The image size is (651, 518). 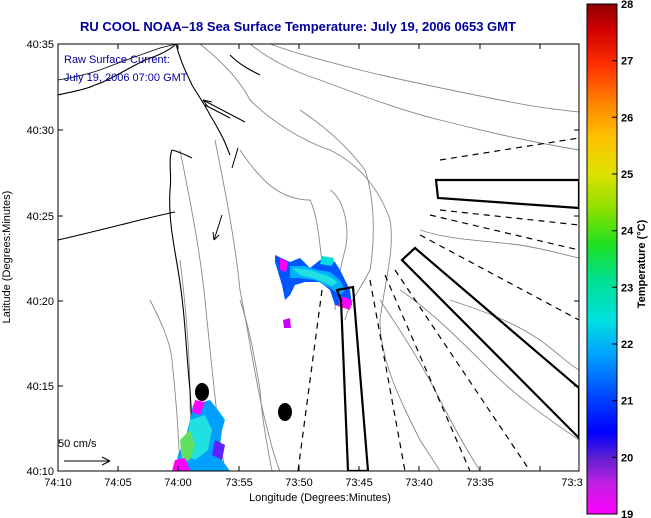 What do you see at coordinates (320, 498) in the screenshot?
I see `x-axis-label: Longitude (Degrees:Minutes)` at bounding box center [320, 498].